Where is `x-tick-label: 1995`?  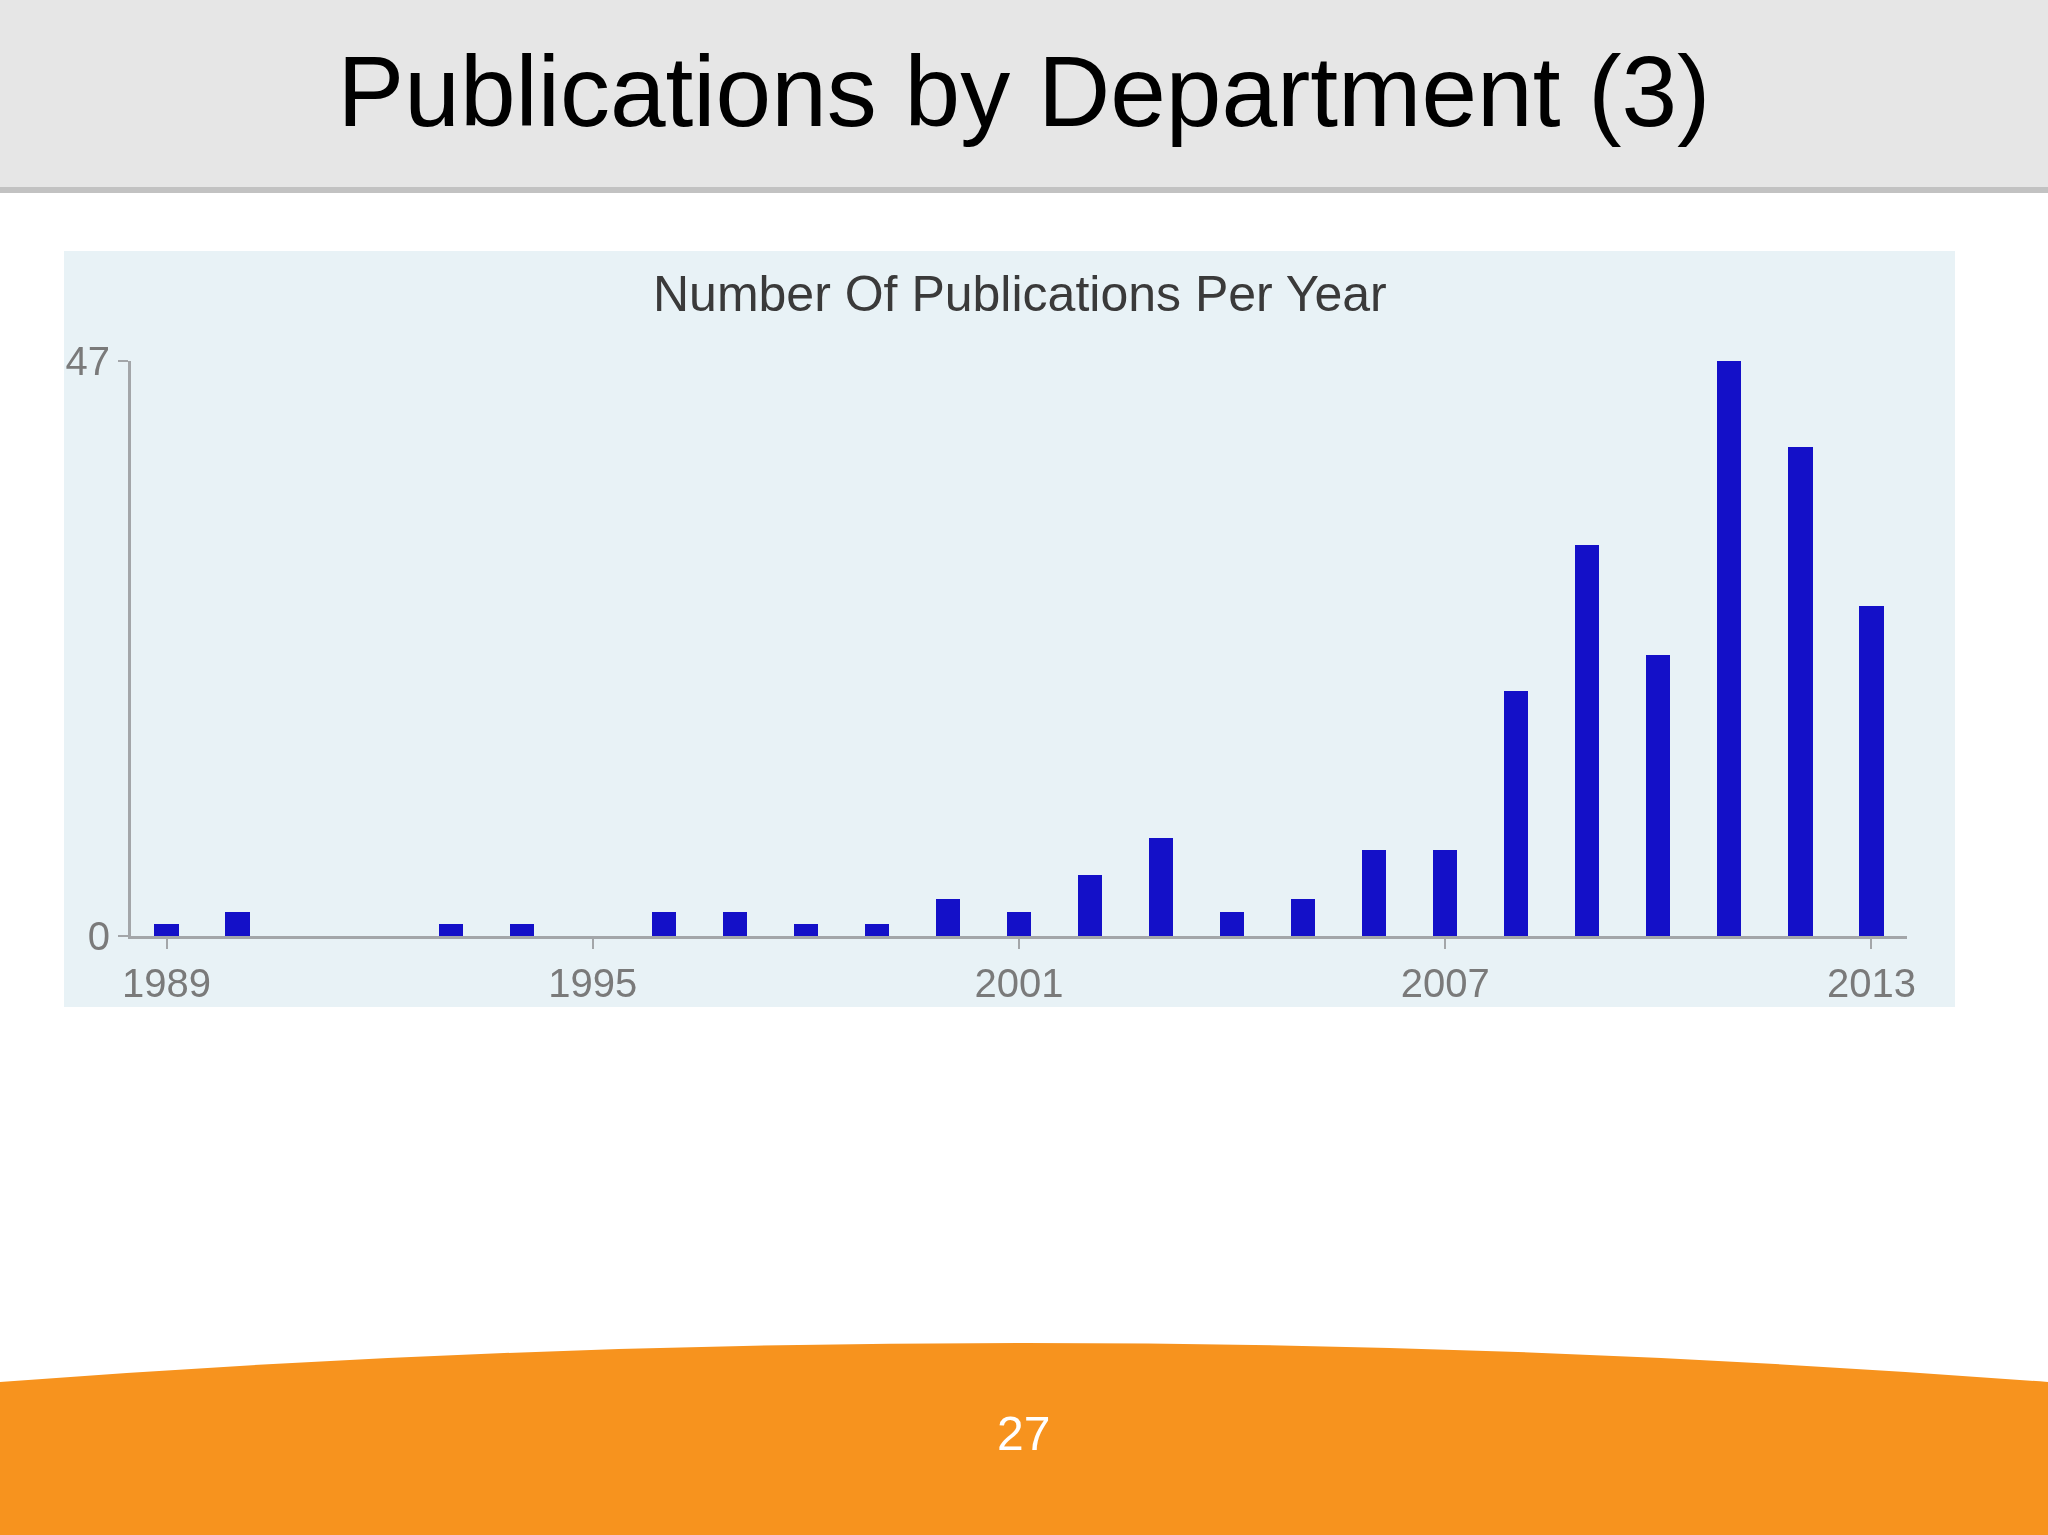
x-tick-label: 1995 is located at coordinates (593, 983).